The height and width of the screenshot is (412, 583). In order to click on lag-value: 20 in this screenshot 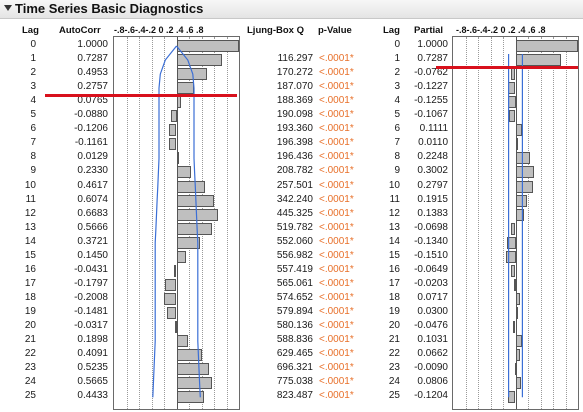, I will do `click(30, 325)`.